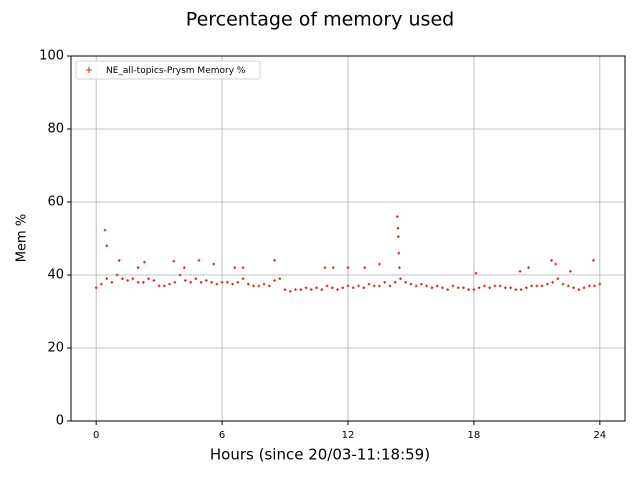  I want to click on x-tick-label: 6, so click(222, 435).